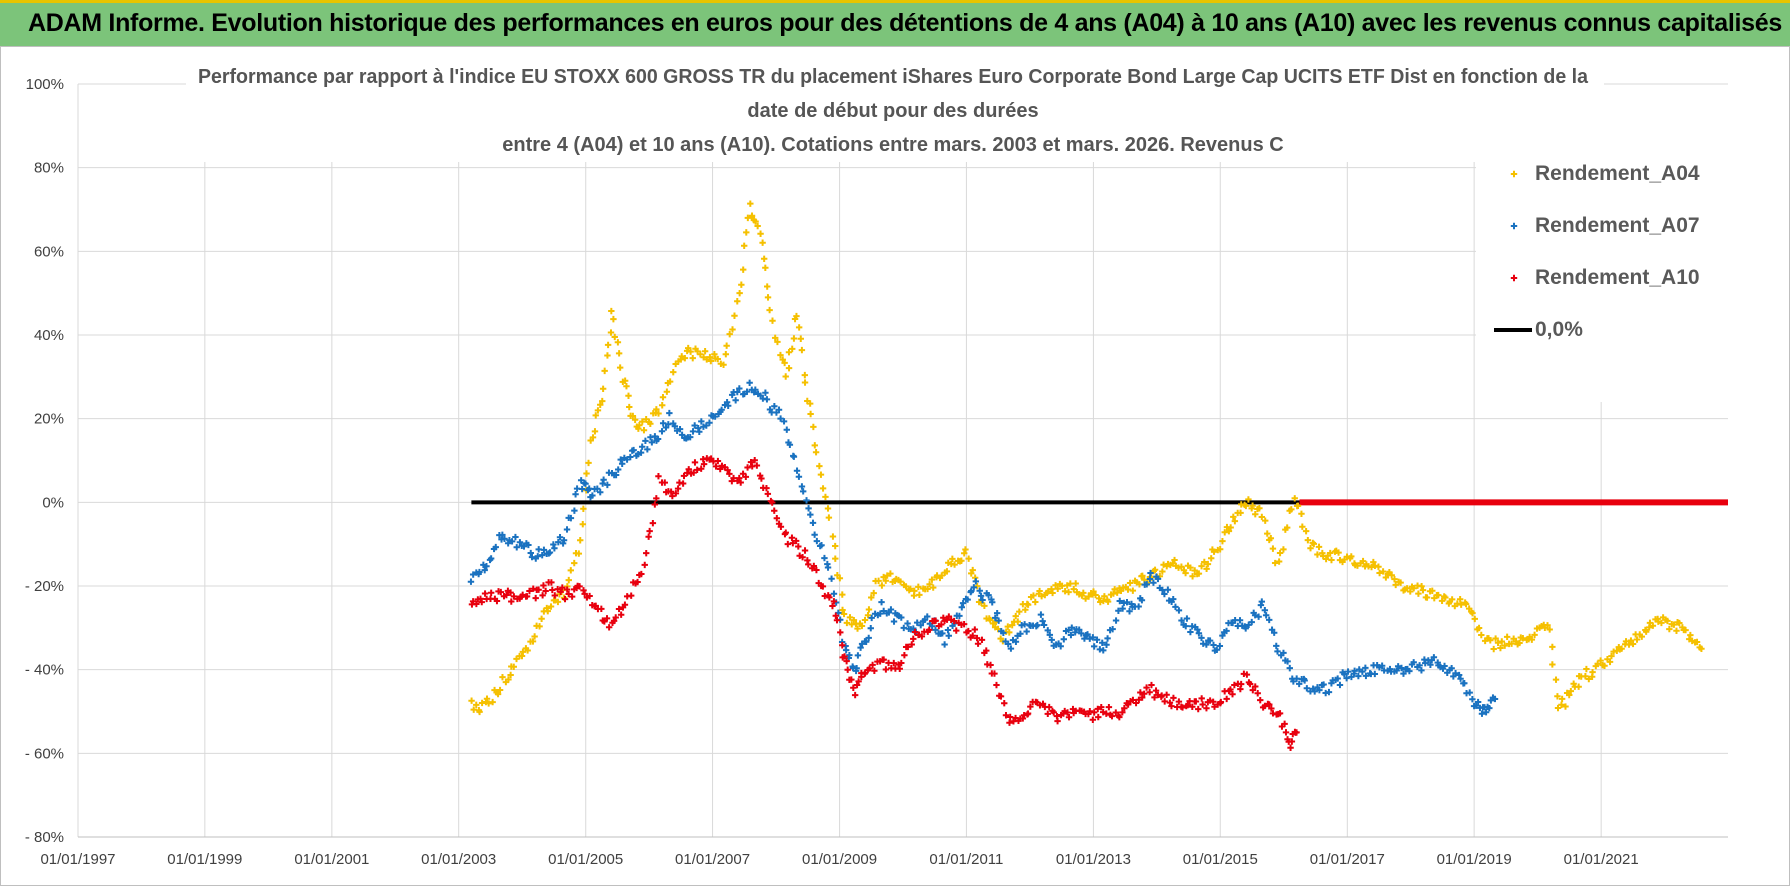 The width and height of the screenshot is (1790, 891). Describe the element at coordinates (44, 753) in the screenshot. I see `y-tick-label: - 60%` at that location.